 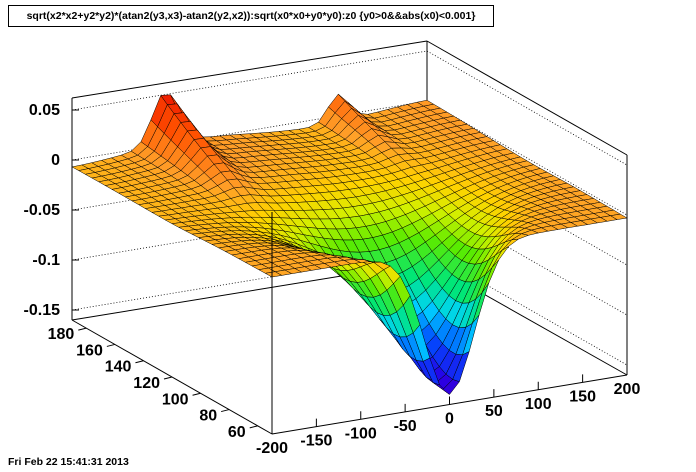 What do you see at coordinates (208, 416) in the screenshot?
I see `y-tick-label: 80` at bounding box center [208, 416].